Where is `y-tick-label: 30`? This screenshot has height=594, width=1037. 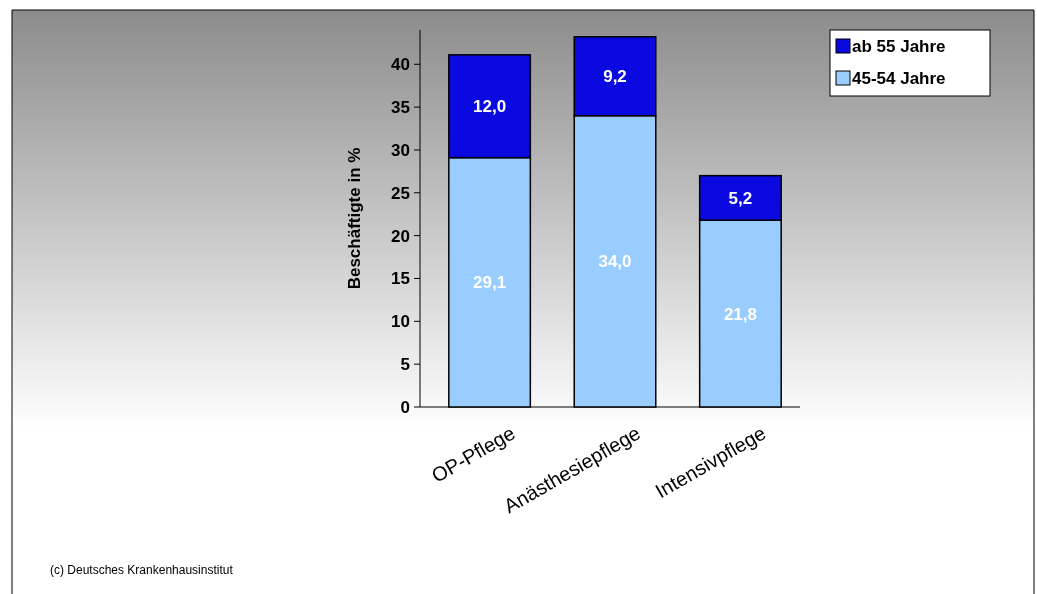
y-tick-label: 30 is located at coordinates (400, 150).